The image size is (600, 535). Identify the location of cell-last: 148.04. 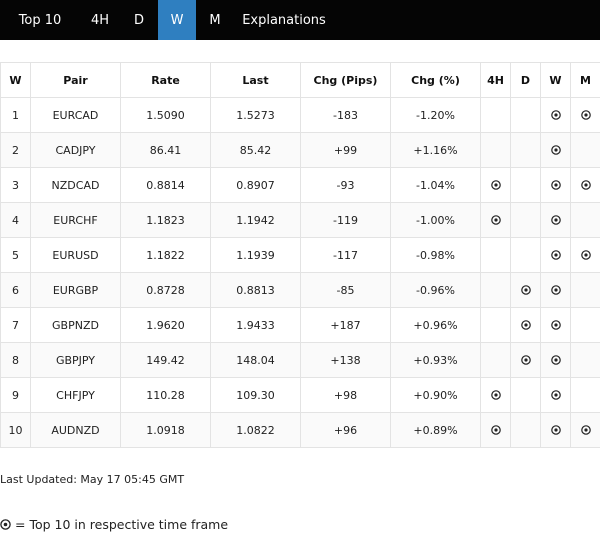
(255, 360).